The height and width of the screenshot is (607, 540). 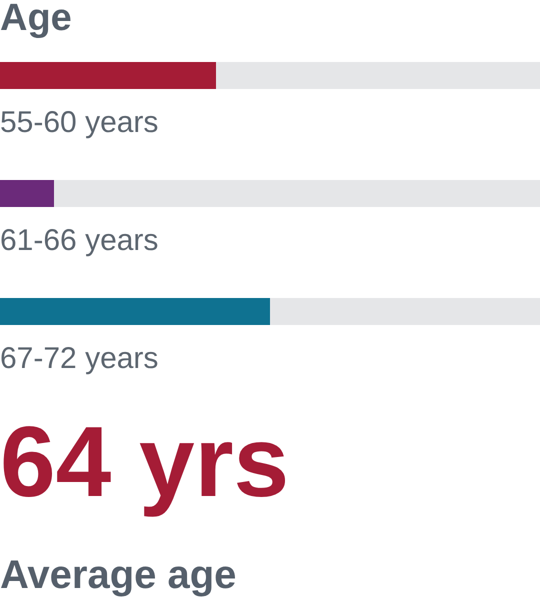 What do you see at coordinates (79, 240) in the screenshot?
I see `y-tick-label: 61-66 years` at bounding box center [79, 240].